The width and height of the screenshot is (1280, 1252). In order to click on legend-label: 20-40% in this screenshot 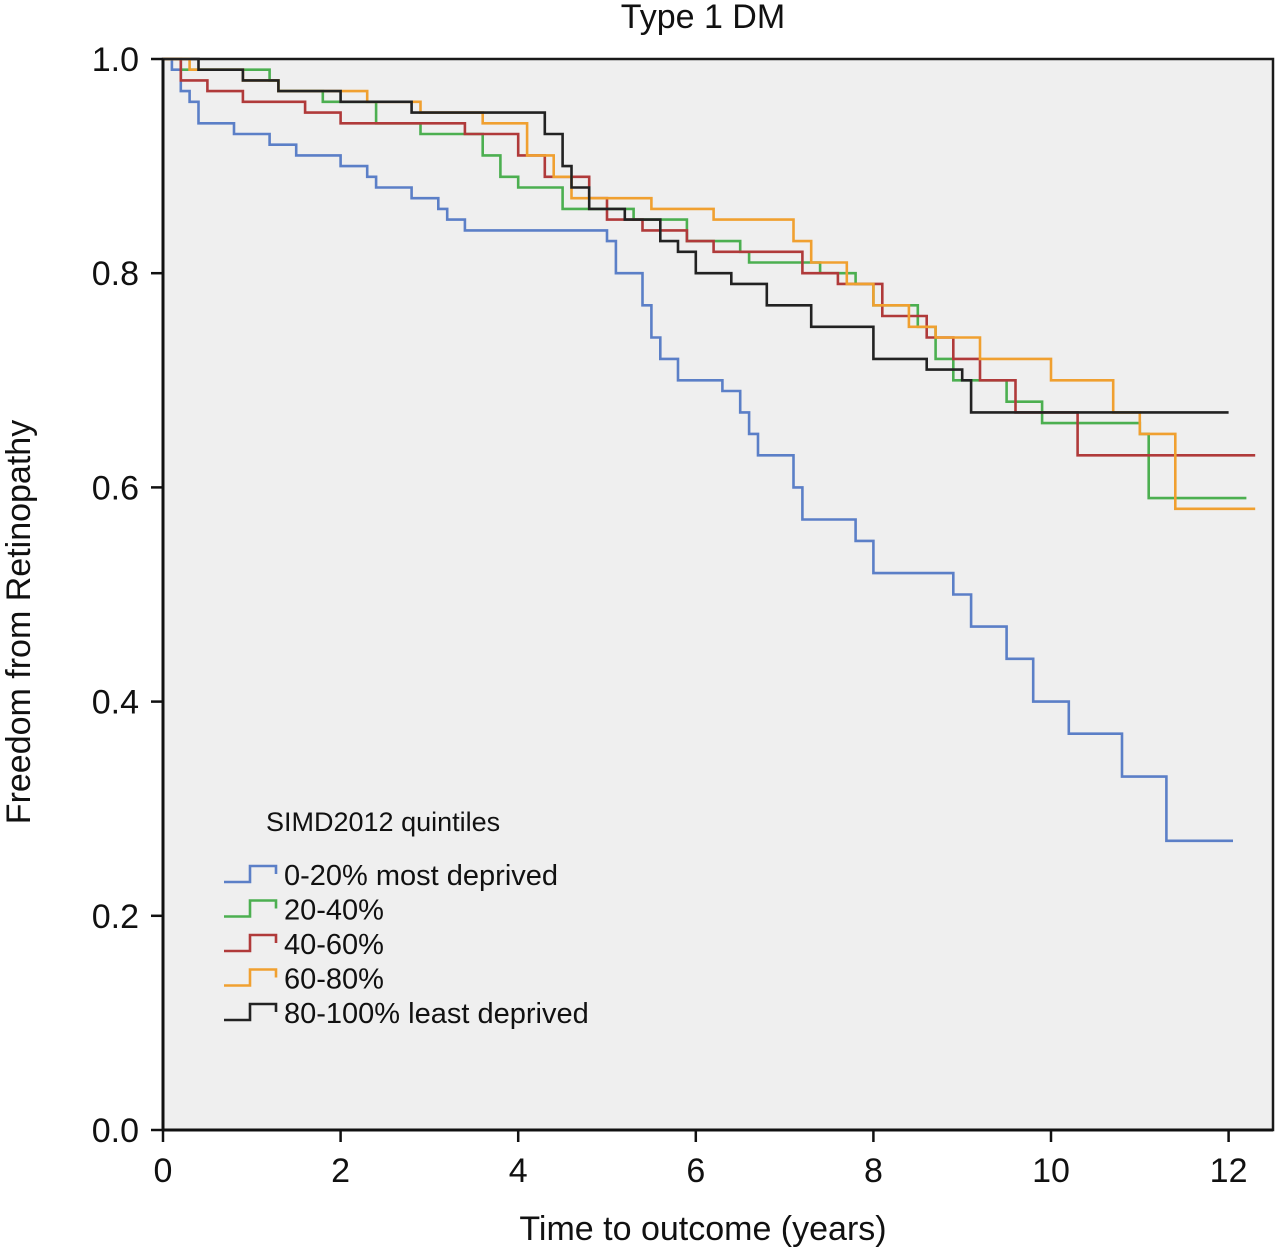, I will do `click(334, 911)`.